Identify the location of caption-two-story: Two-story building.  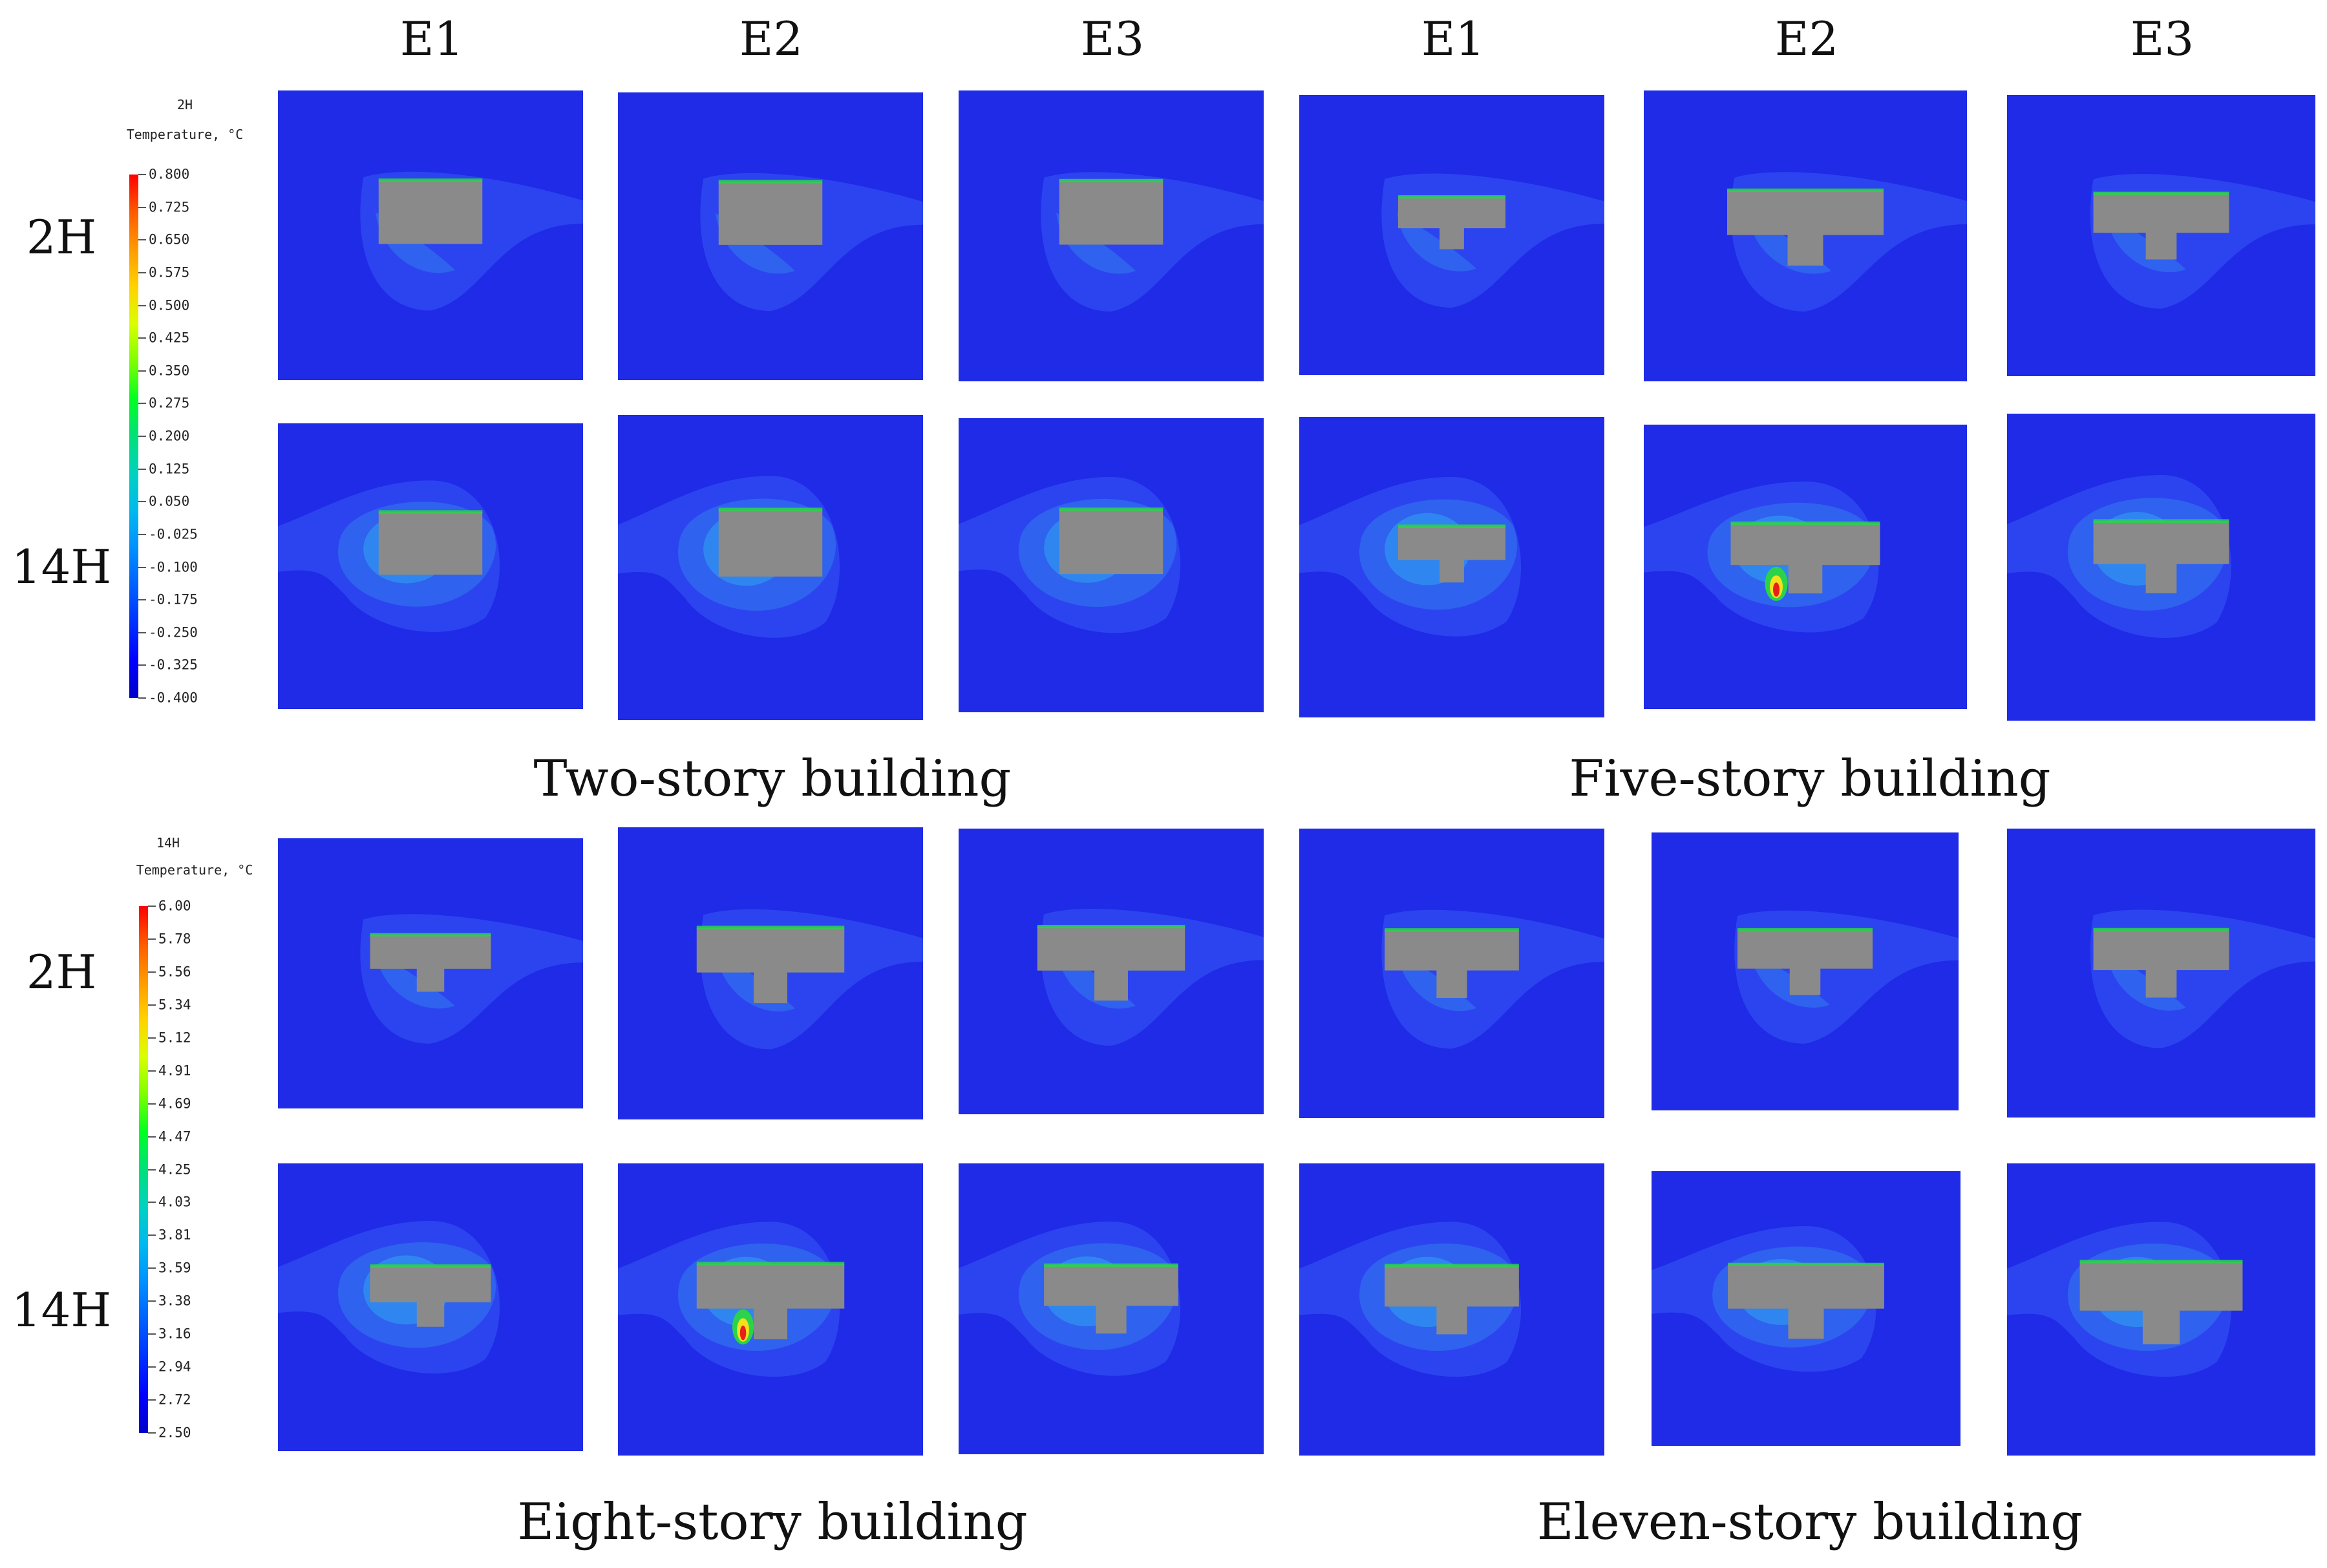
(772, 779).